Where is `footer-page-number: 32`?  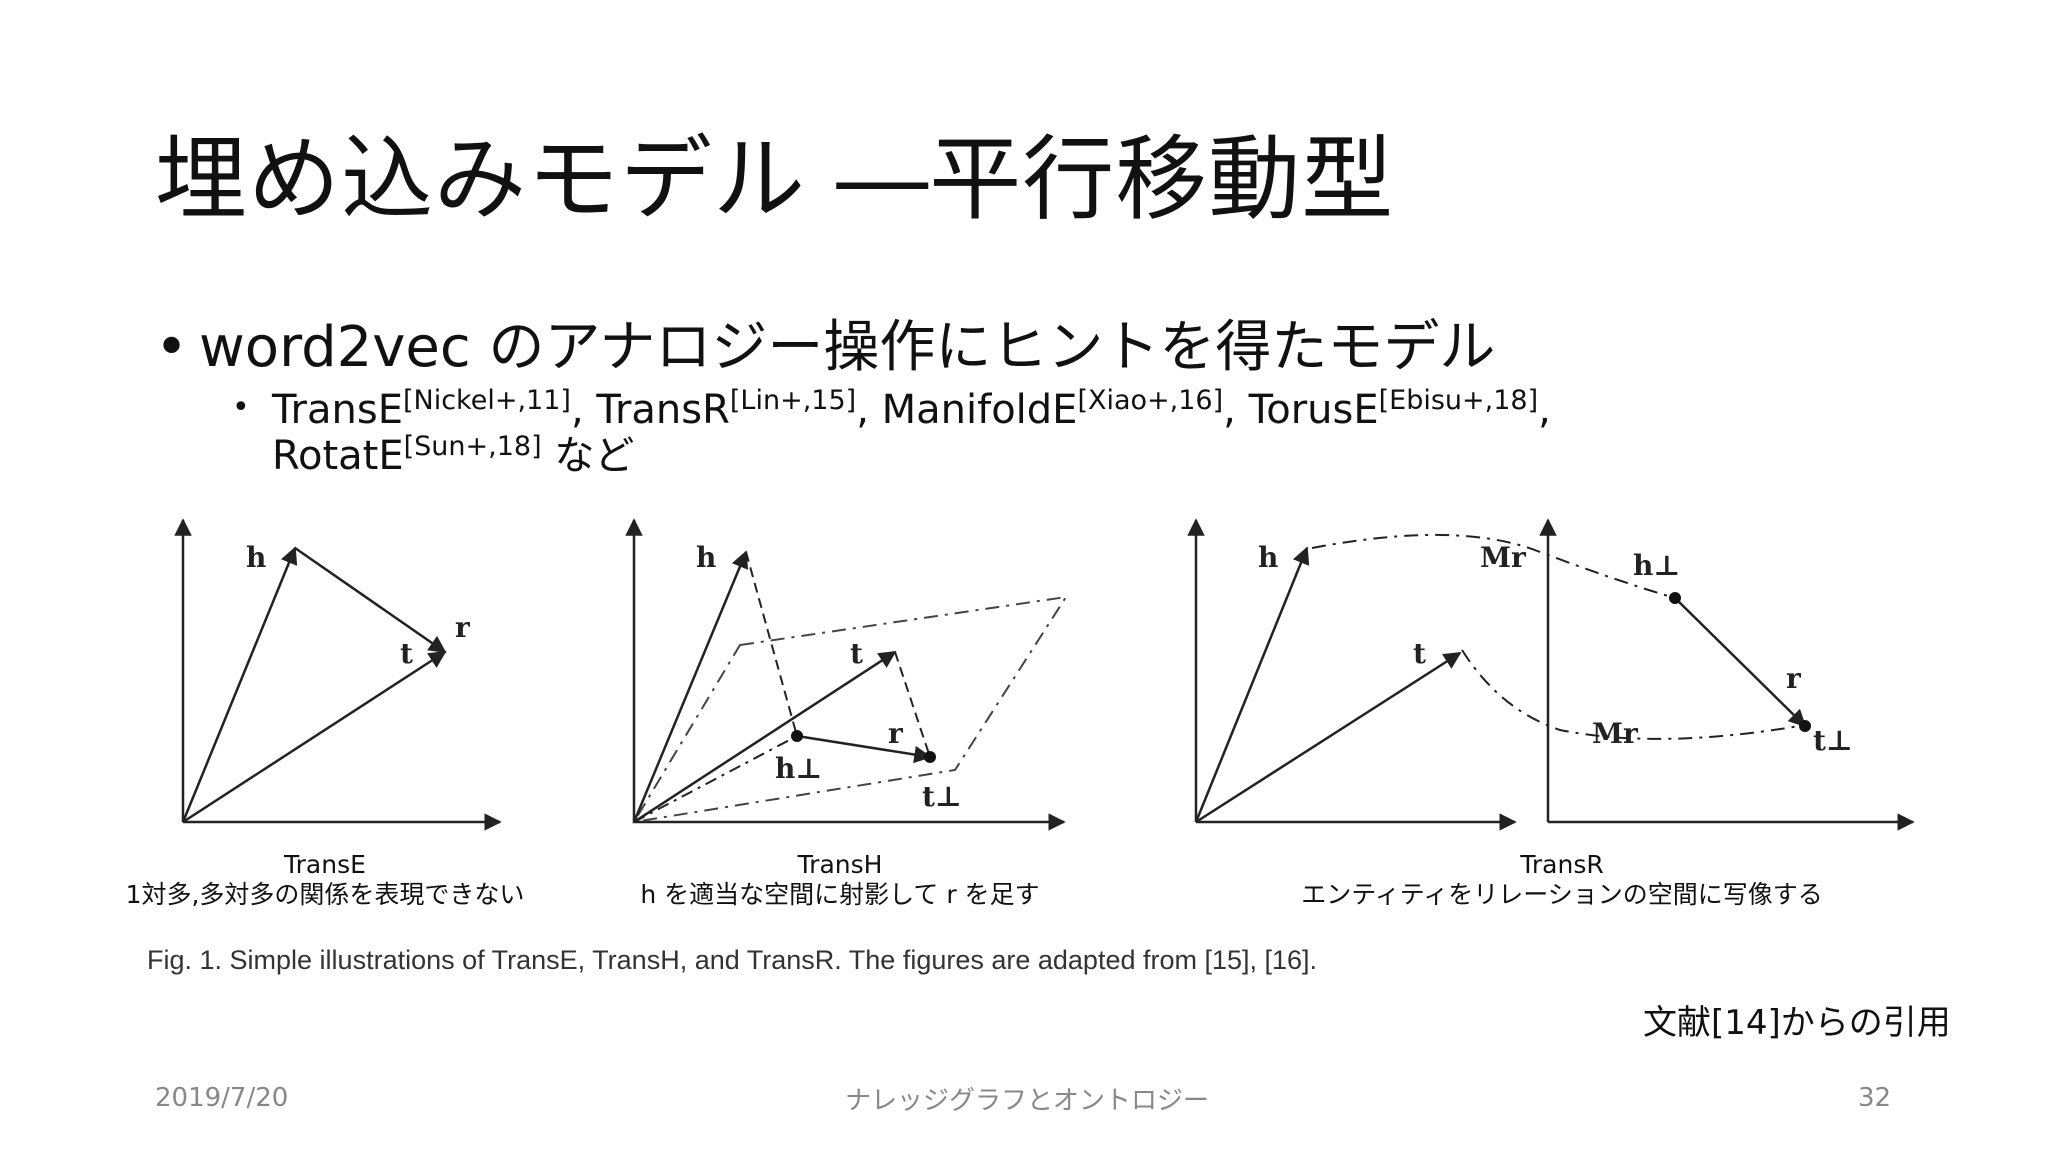 footer-page-number: 32 is located at coordinates (1875, 1098).